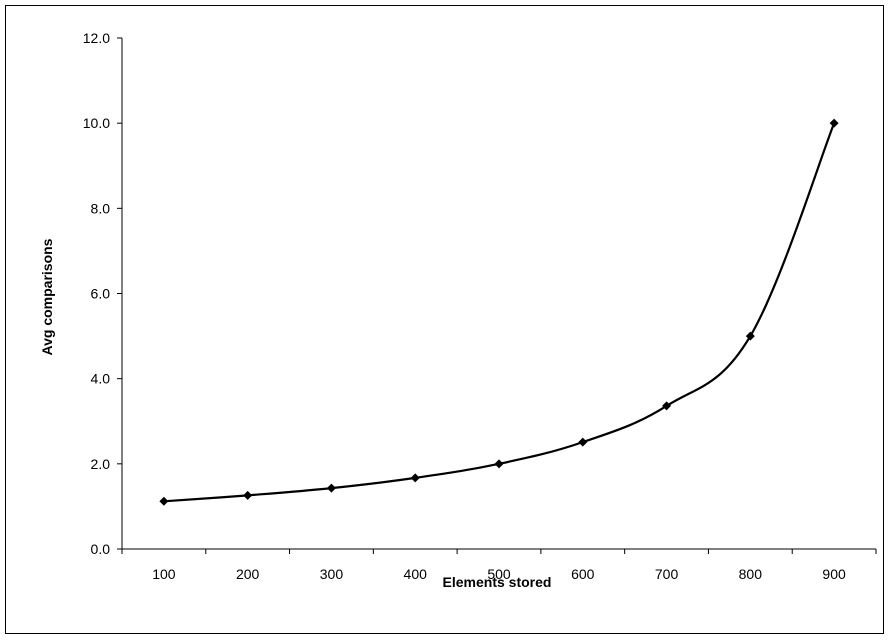 The image size is (891, 640). Describe the element at coordinates (101, 549) in the screenshot. I see `y-tick-label: 0.0` at that location.